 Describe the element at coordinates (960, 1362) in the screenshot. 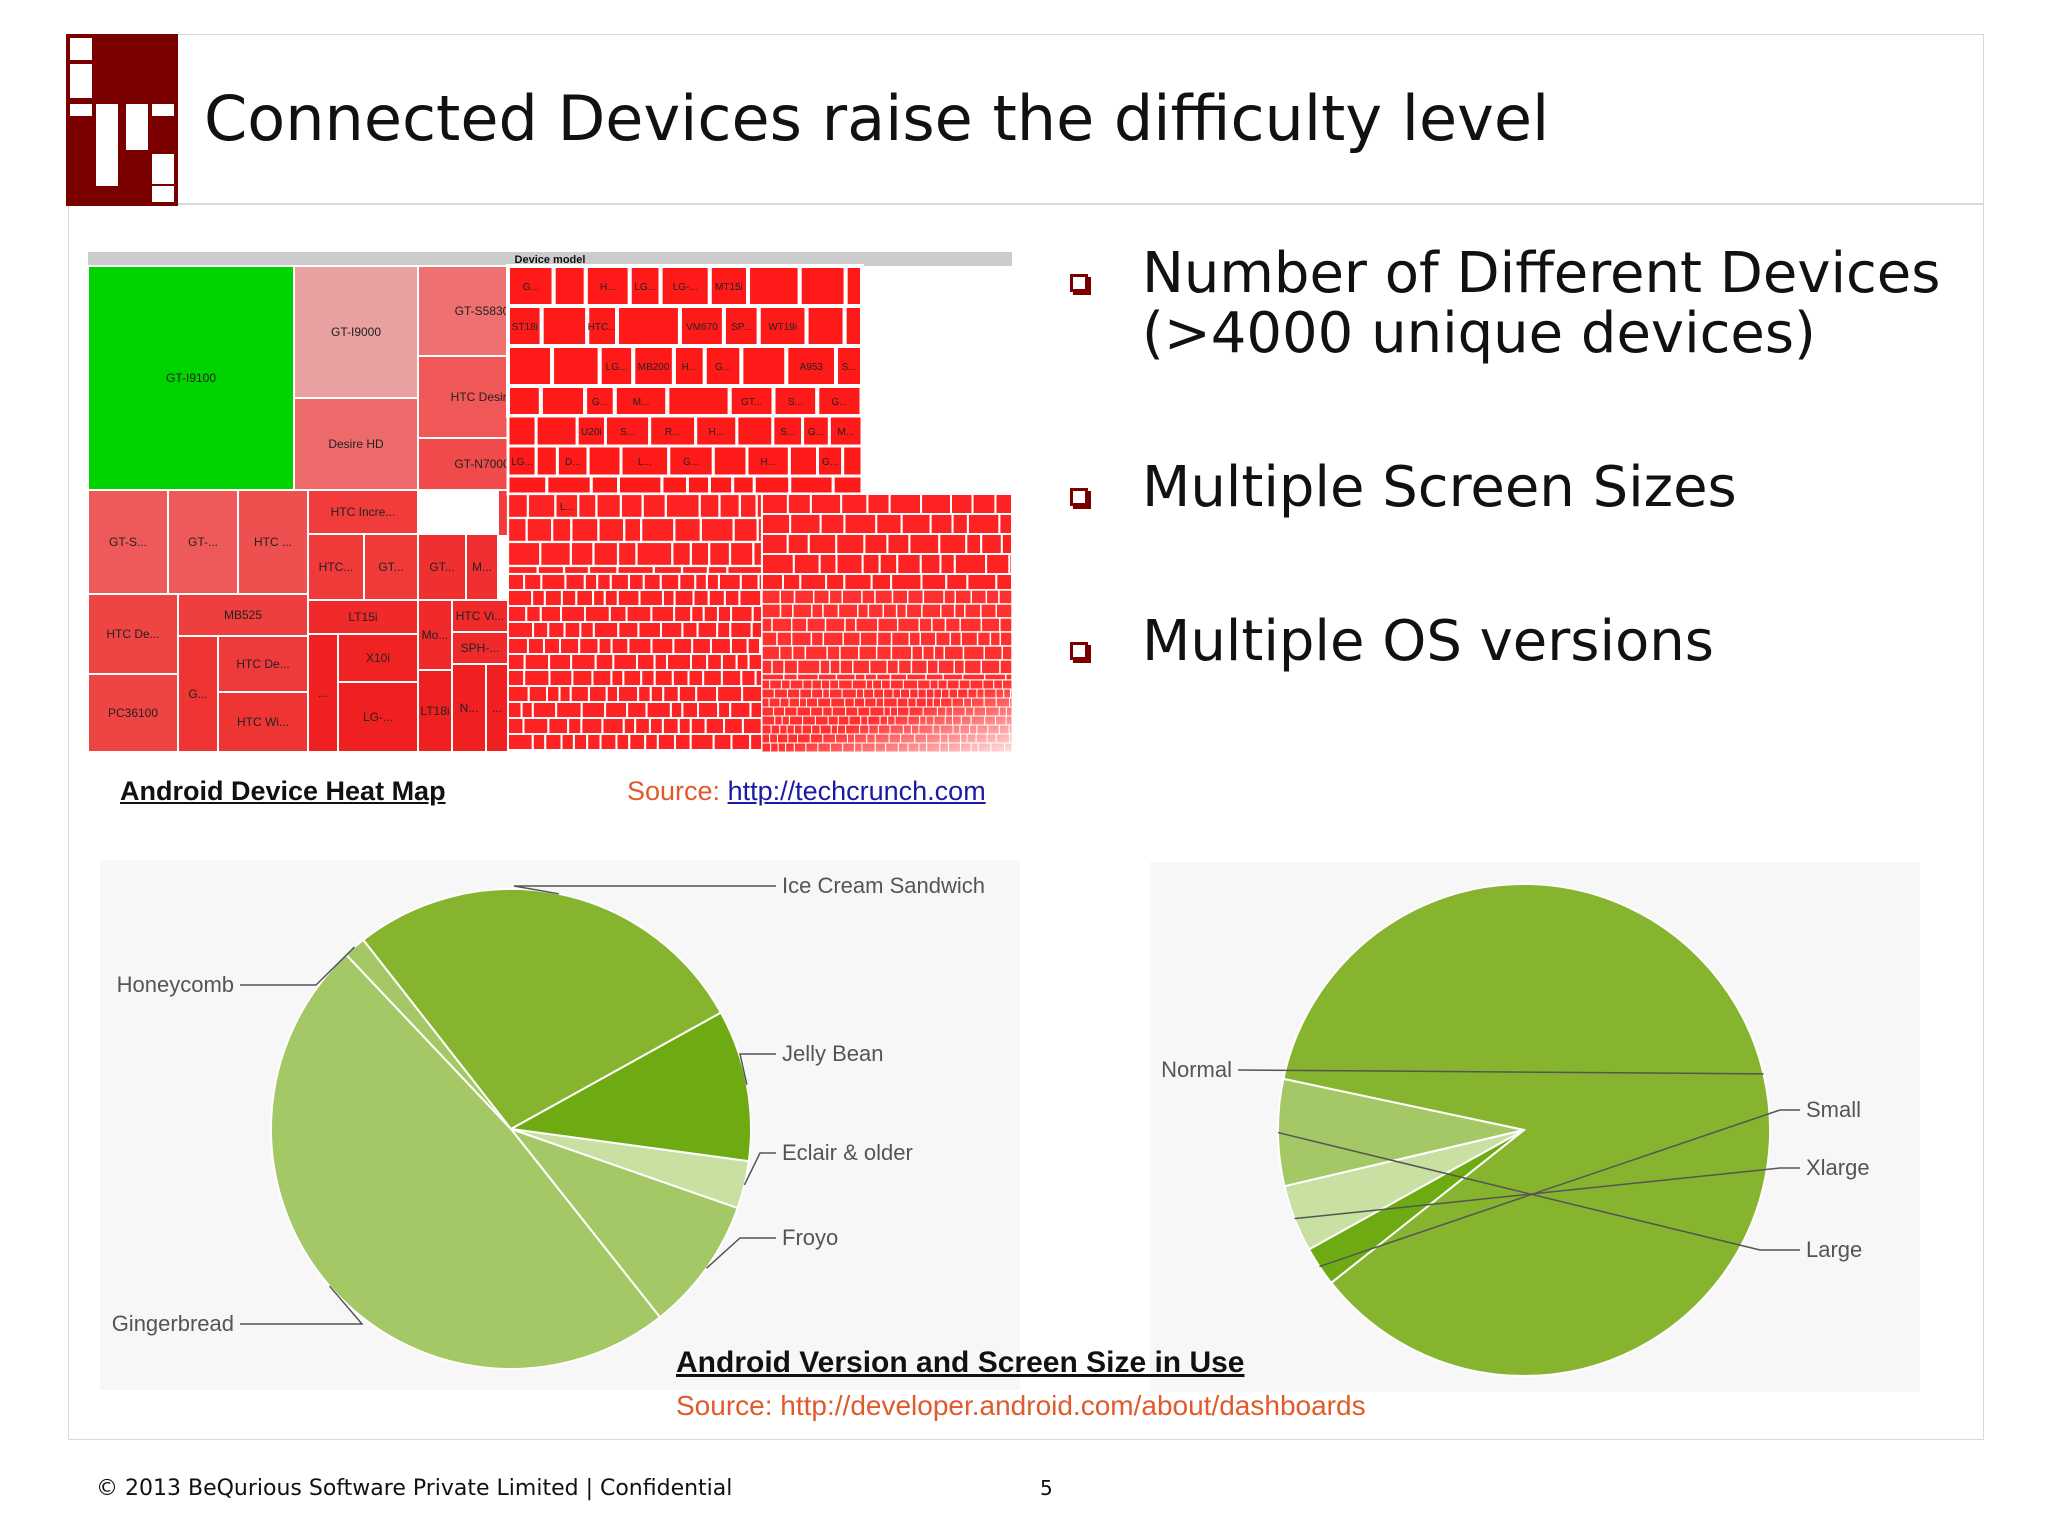

I see `chart-caption: Android Version and Screen Size in Use` at that location.